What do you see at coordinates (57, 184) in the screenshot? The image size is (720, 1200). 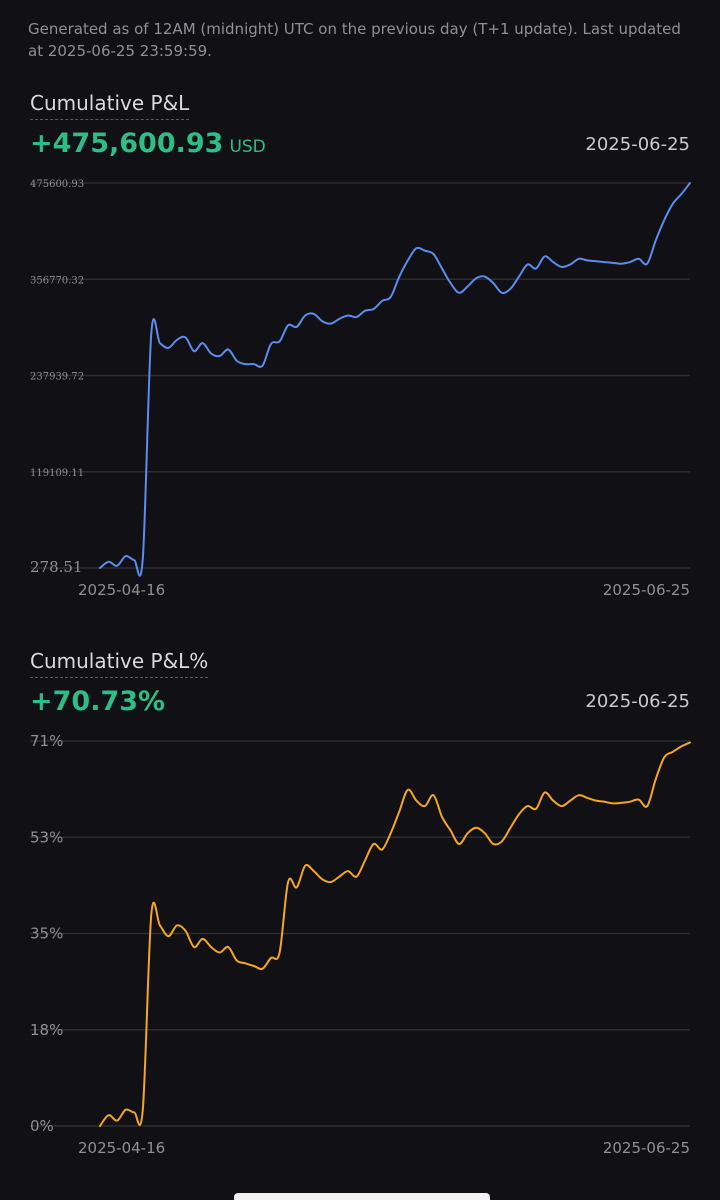 I see `y-tick-label: 475600.93` at bounding box center [57, 184].